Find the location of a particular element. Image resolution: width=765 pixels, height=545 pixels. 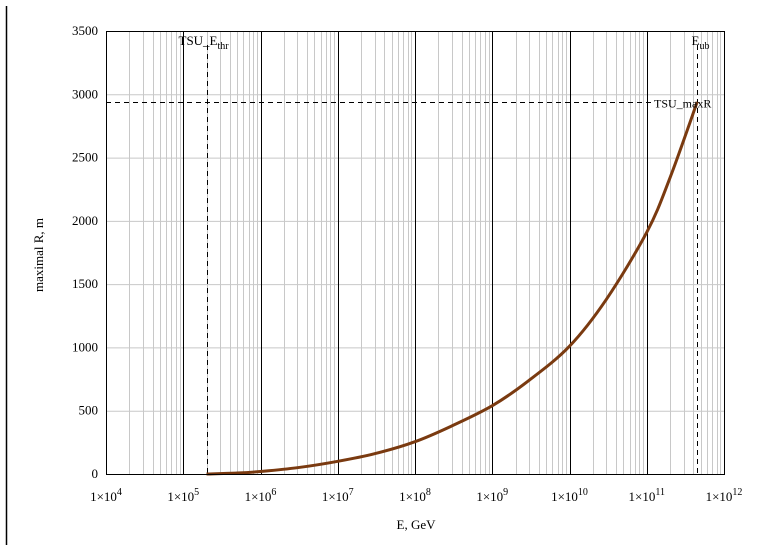

x-tick-label: 1×10⁹ is located at coordinates (492, 495).